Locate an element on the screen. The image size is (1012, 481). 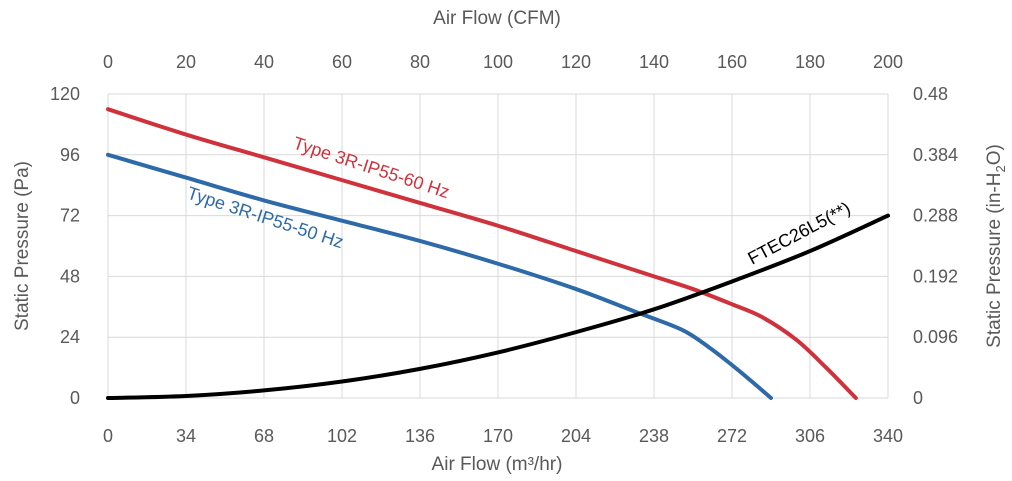
y-right-tick-label: 0.48 is located at coordinates (930, 94).